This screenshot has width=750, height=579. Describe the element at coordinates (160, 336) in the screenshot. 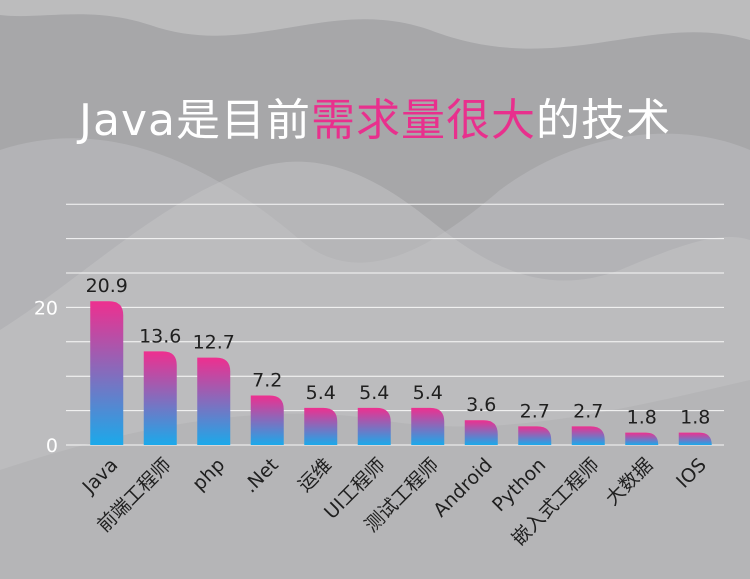

I see `value-label-1: 13.6` at that location.